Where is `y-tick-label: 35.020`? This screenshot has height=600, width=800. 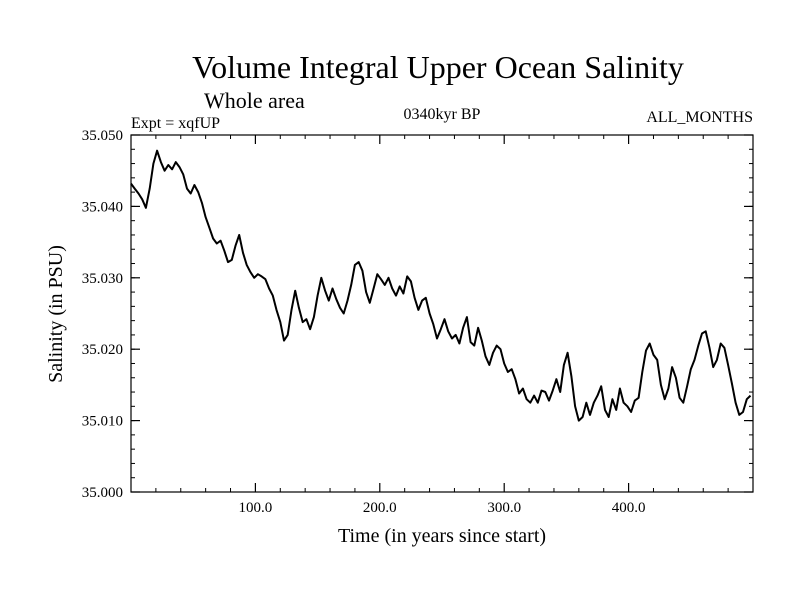 y-tick-label: 35.020 is located at coordinates (102, 350).